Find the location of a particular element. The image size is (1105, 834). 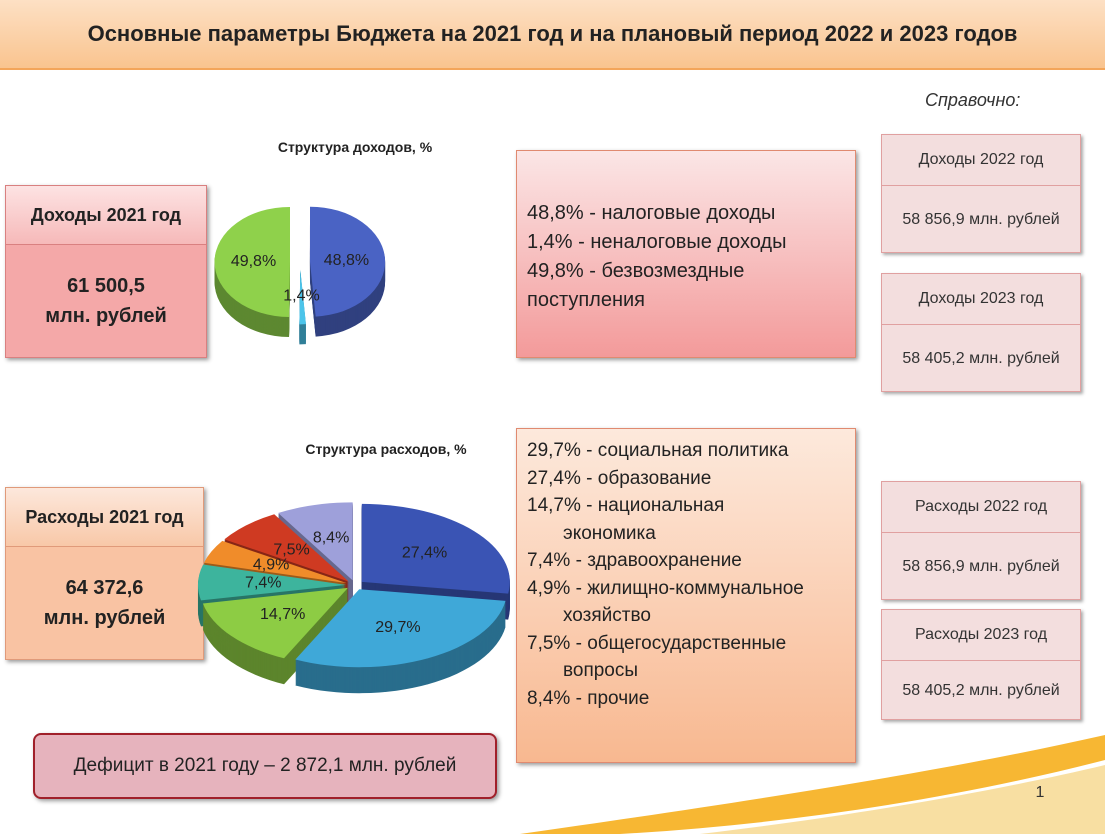

note: 48,8% - налоговые доходы is located at coordinates (651, 213).